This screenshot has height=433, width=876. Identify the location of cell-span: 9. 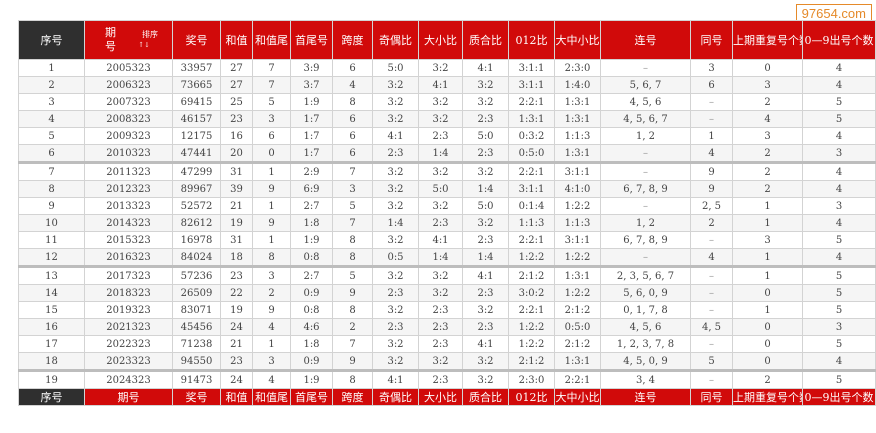
(352, 293).